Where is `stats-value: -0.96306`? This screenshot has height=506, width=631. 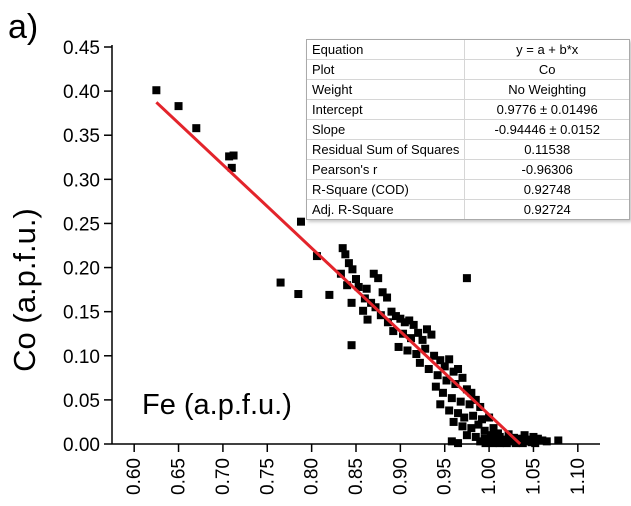
stats-value: -0.96306 is located at coordinates (546, 169).